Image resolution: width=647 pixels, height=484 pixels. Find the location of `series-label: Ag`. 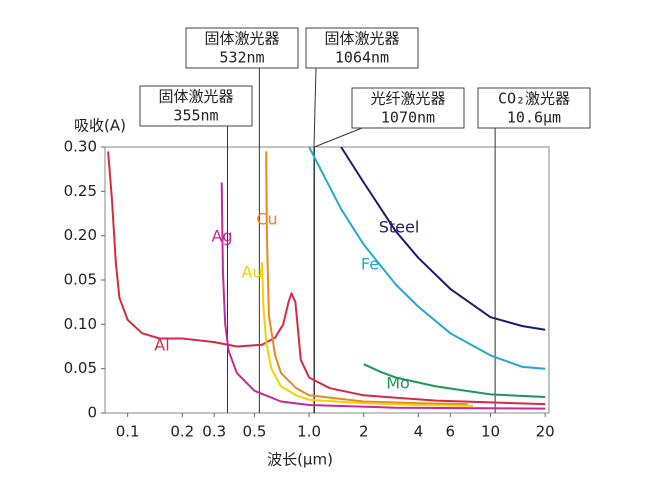

series-label: Ag is located at coordinates (221, 236).